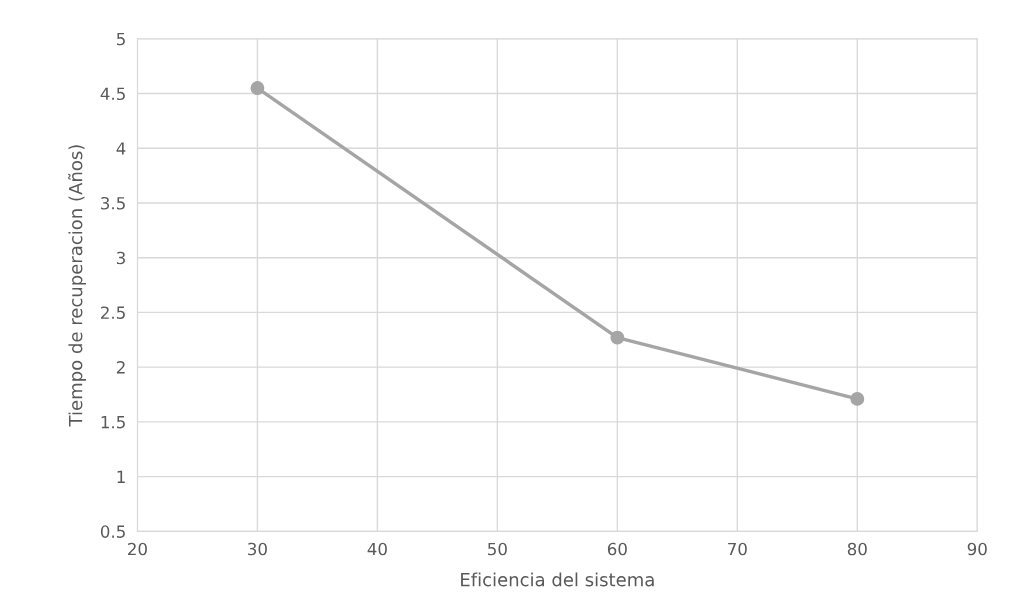 Image resolution: width=1018 pixels, height=597 pixels. I want to click on y-tick-label: 5, so click(121, 39).